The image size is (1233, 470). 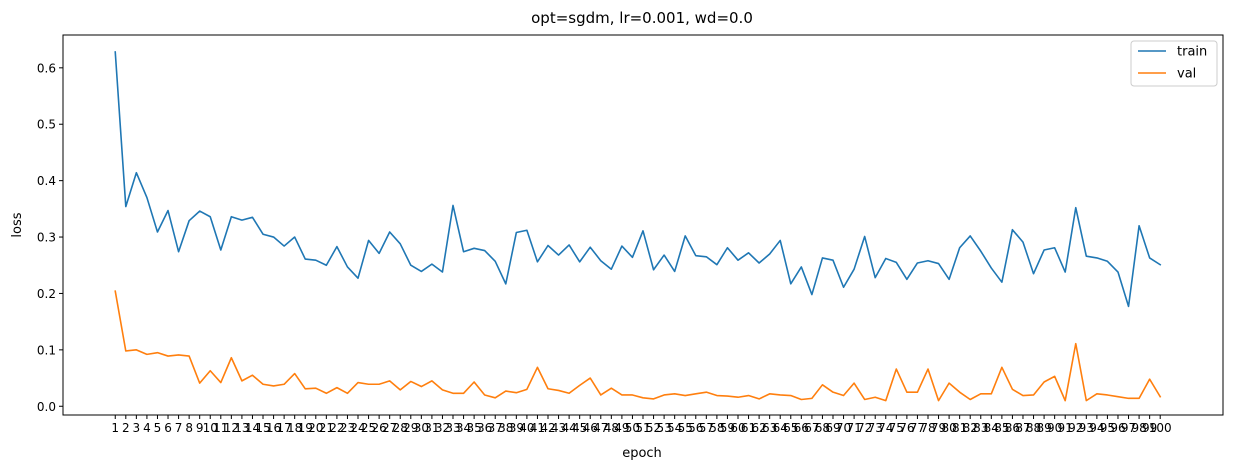 I want to click on legend-label-train: train, so click(x=1192, y=52).